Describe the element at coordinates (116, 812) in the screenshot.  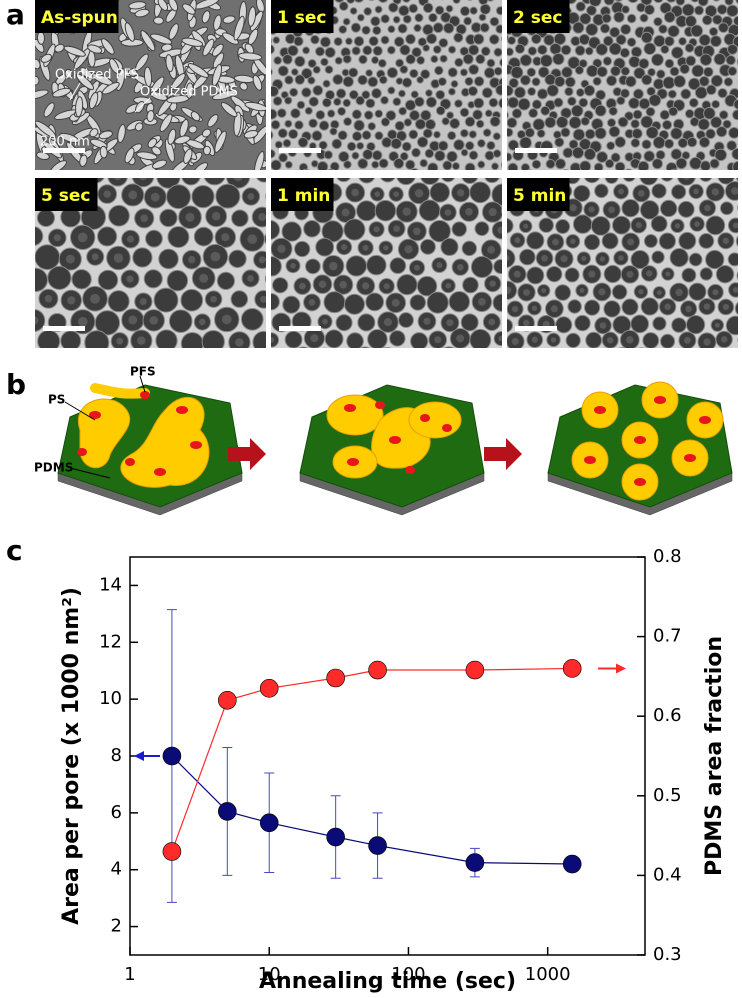
I see `y-tick-label: 6` at that location.